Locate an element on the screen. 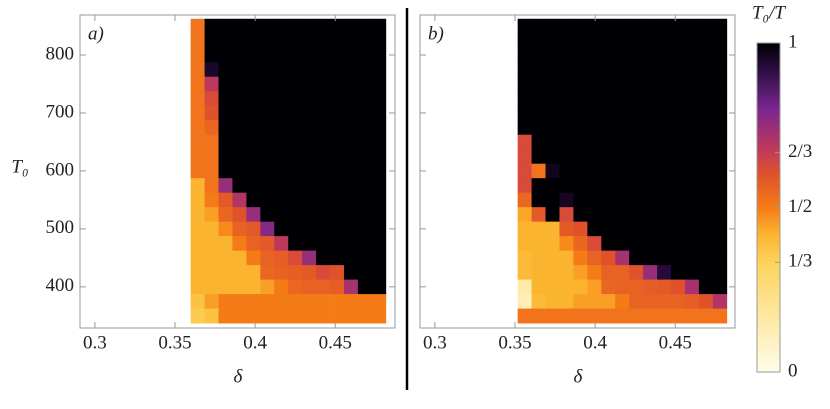 Image resolution: width=830 pixels, height=409 pixels. colorbar-title: T₀/T is located at coordinates (769, 12).